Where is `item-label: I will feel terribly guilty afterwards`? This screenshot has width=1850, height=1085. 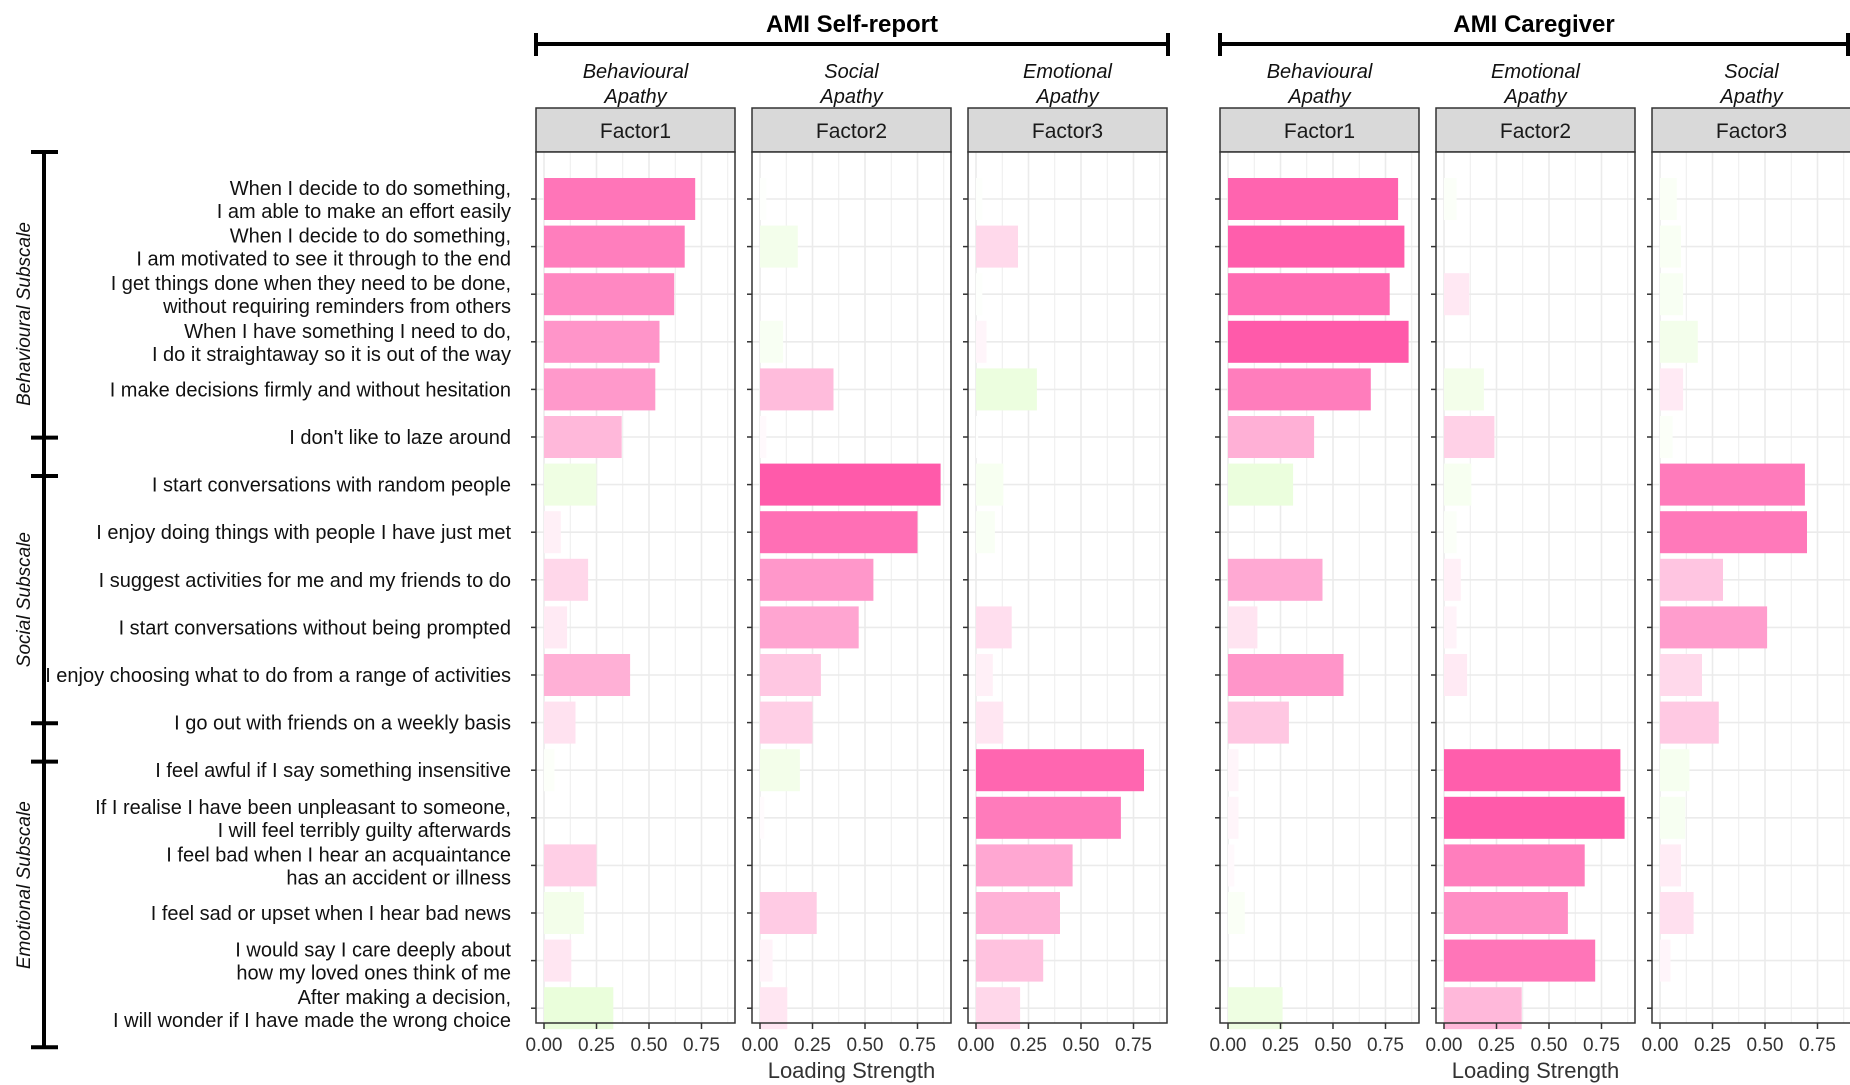 item-label: I will feel terribly guilty afterwards is located at coordinates (364, 831).